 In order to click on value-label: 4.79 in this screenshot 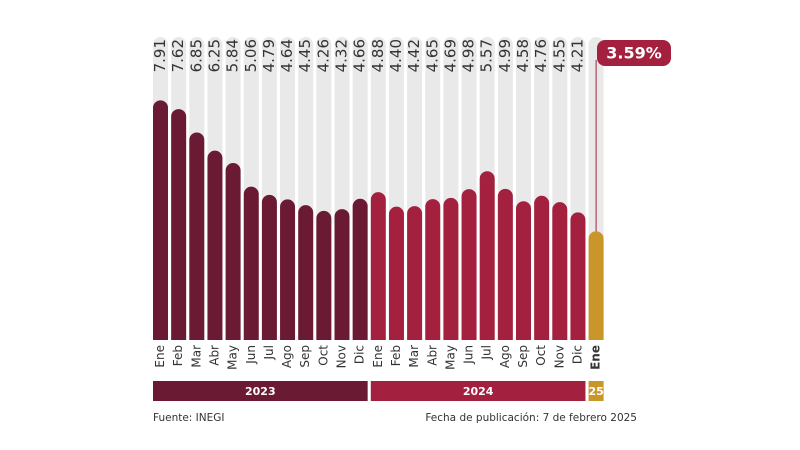, I will do `click(269, 55)`.